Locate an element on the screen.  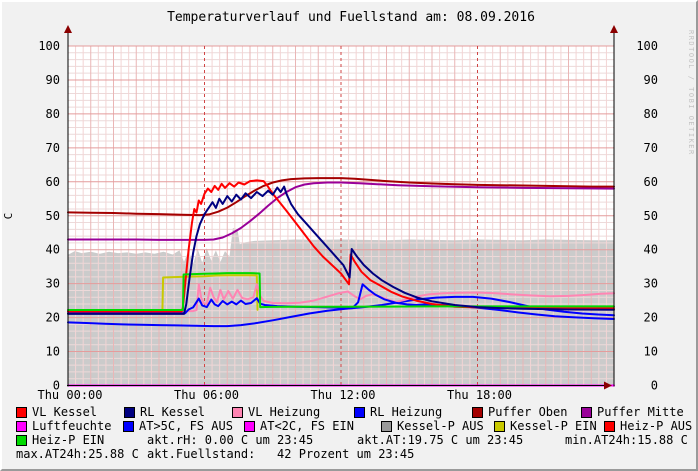
stat-text: min.AT24h:15.88 C is located at coordinates (626, 440).